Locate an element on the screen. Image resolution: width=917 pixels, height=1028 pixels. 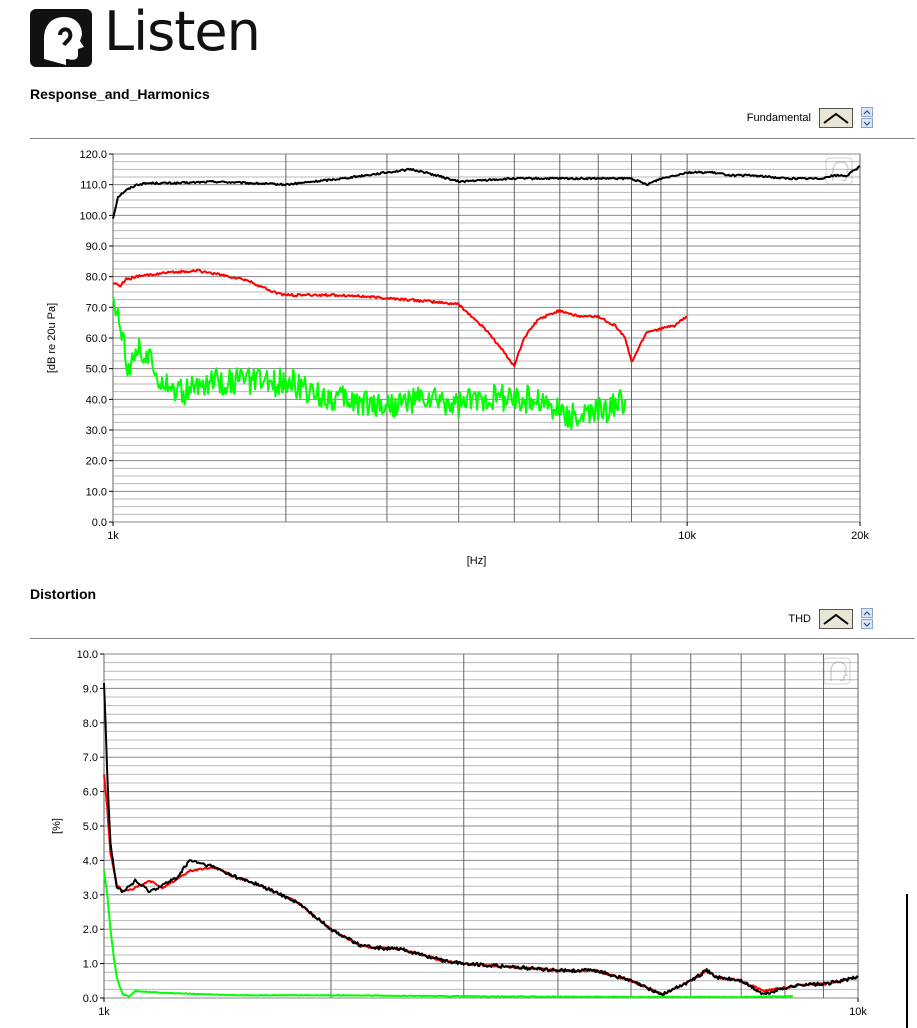
chart2-ytick-label: 7.0 is located at coordinates (90, 758).